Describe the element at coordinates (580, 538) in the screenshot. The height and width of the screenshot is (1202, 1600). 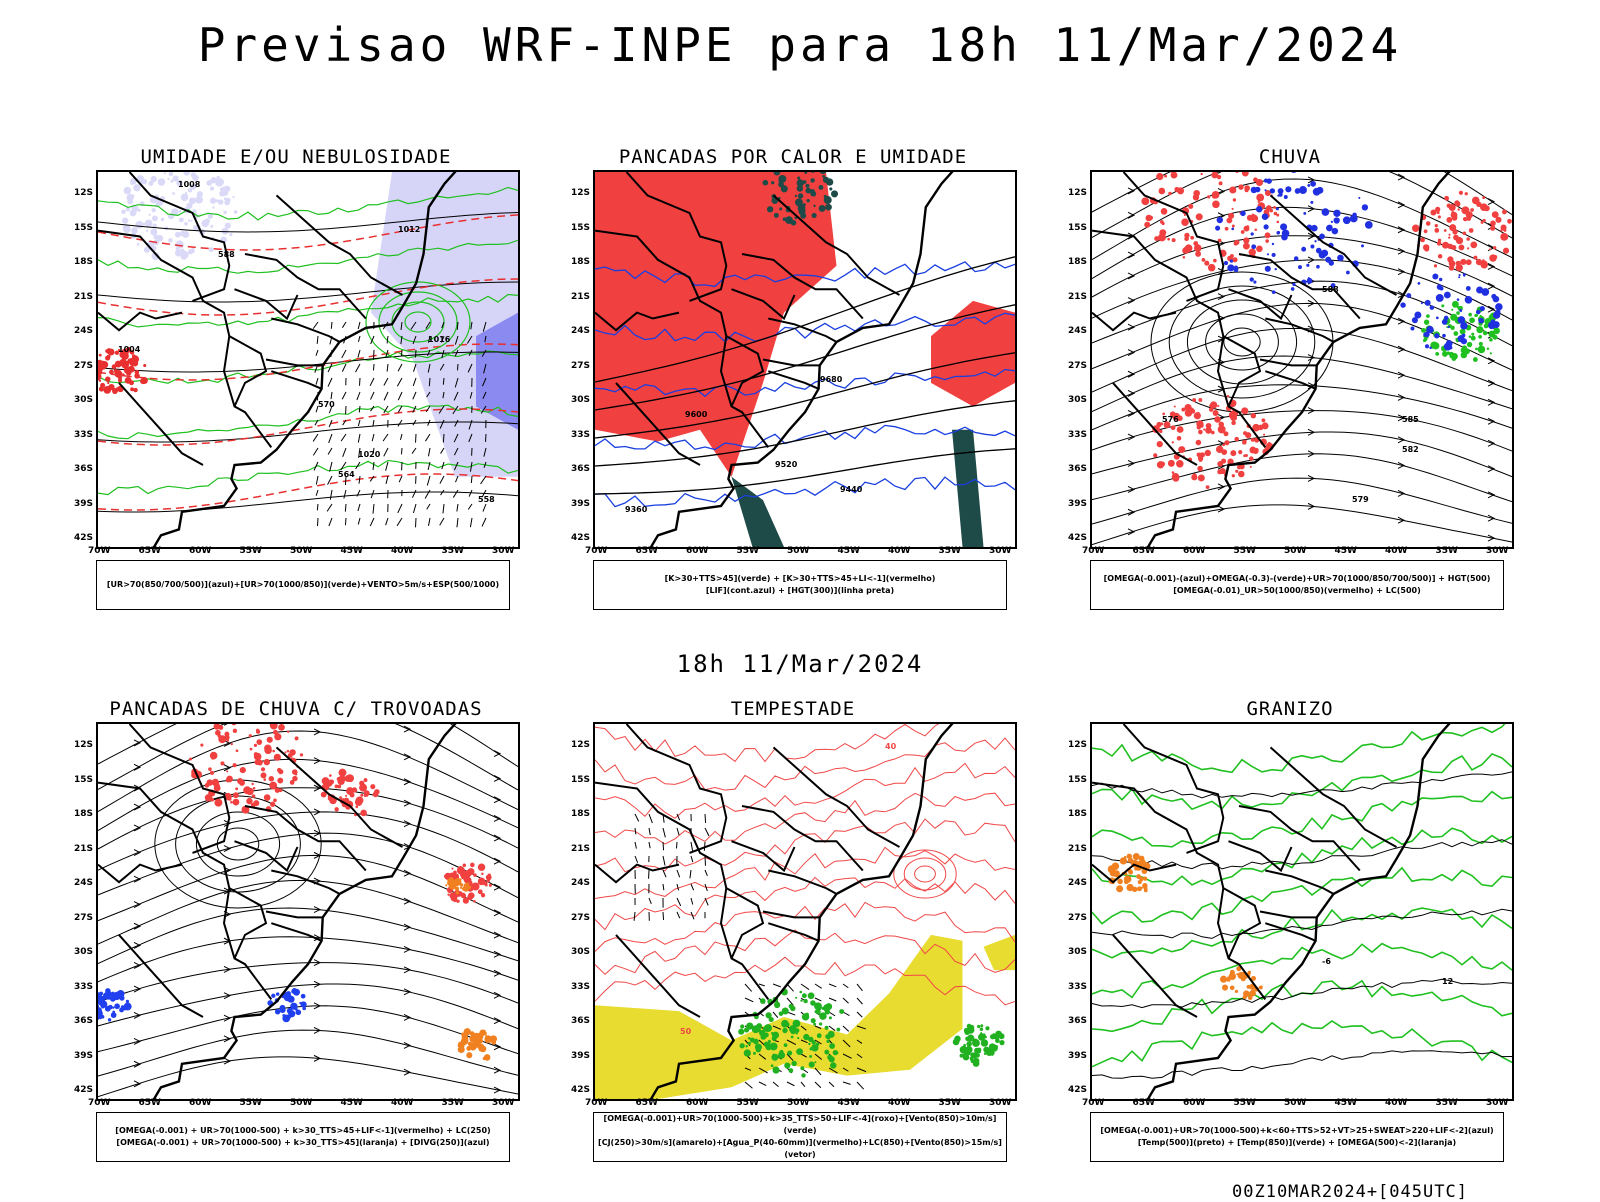
I see `lat-tick-label: 42S` at that location.